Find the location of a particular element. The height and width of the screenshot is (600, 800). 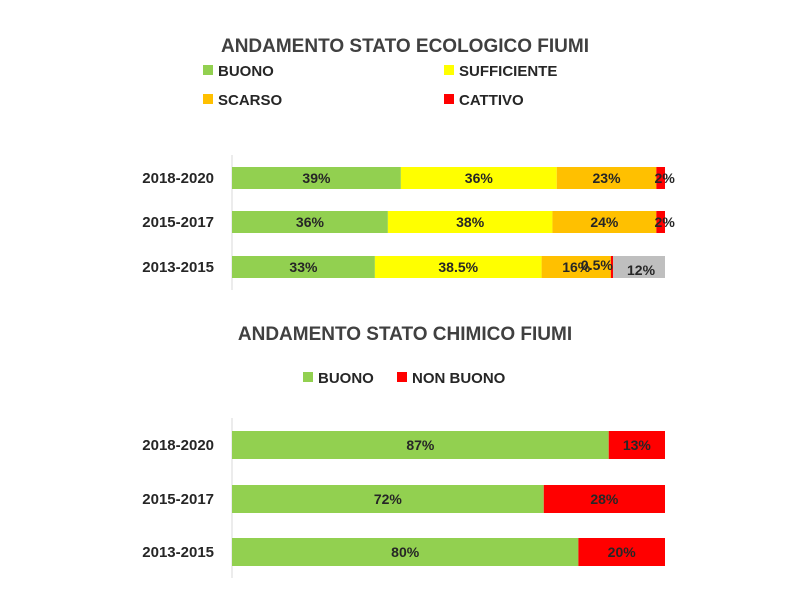

data-label: 33% is located at coordinates (303, 267).